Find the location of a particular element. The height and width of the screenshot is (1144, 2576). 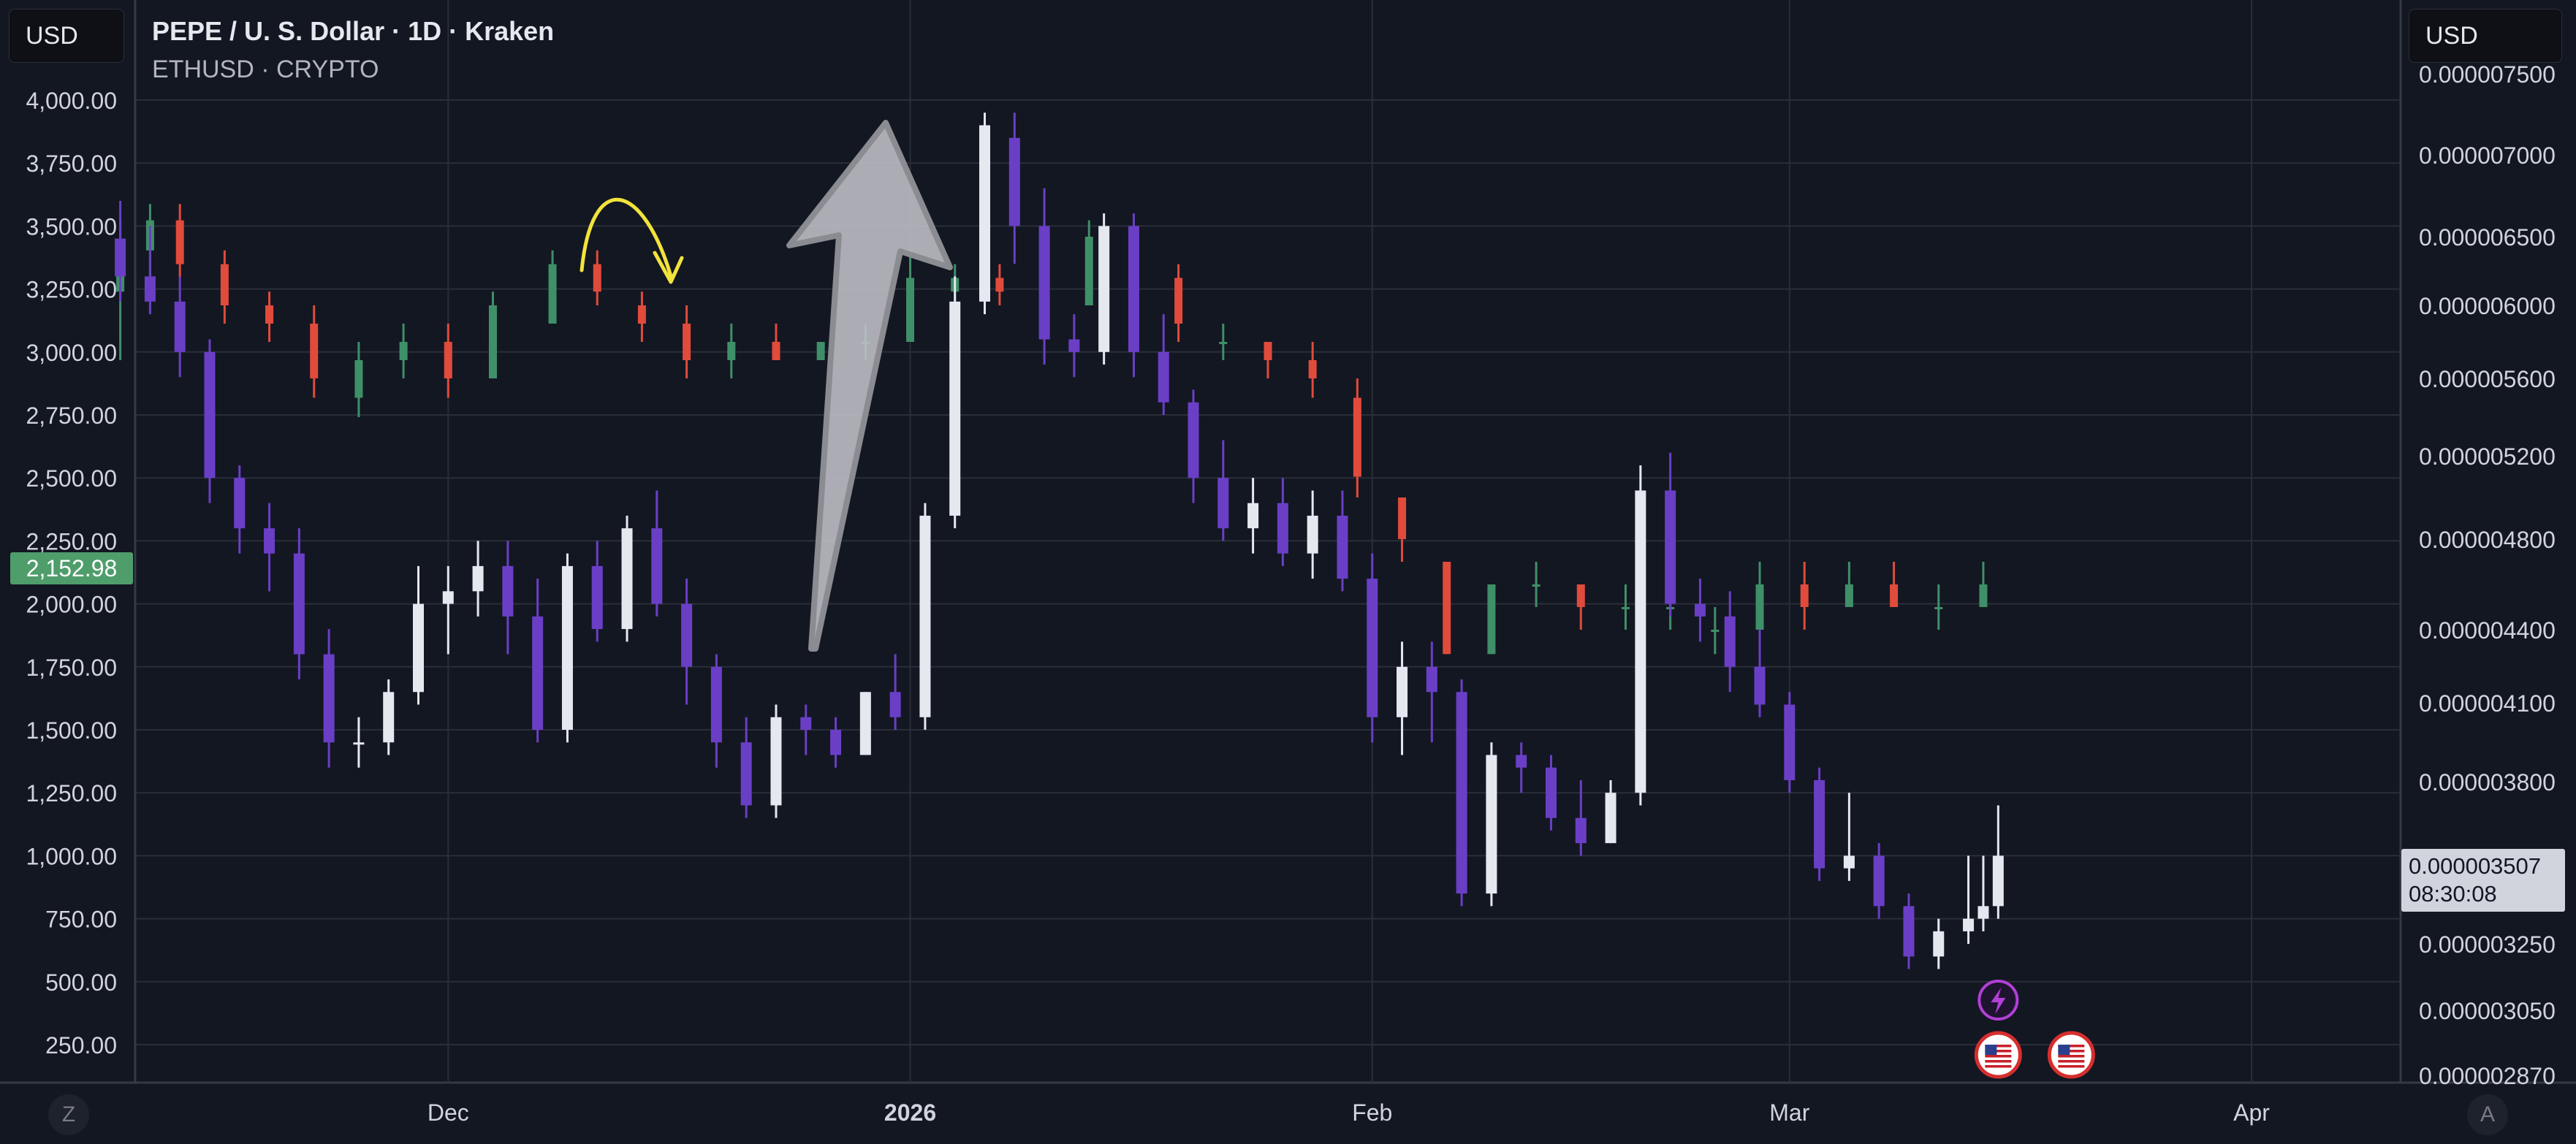

right-currency-button: USD is located at coordinates (2485, 36).